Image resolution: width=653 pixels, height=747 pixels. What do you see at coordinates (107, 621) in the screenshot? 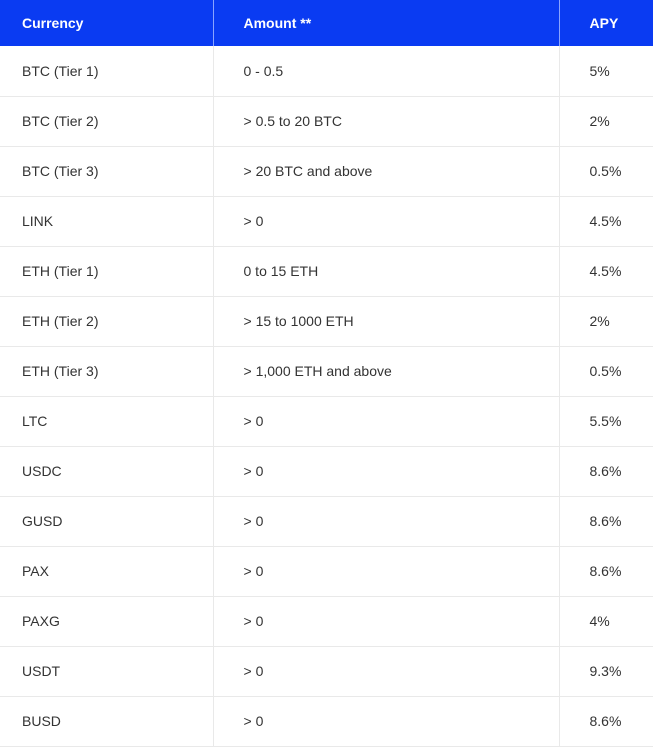
I see `cell-currency: PAXG` at bounding box center [107, 621].